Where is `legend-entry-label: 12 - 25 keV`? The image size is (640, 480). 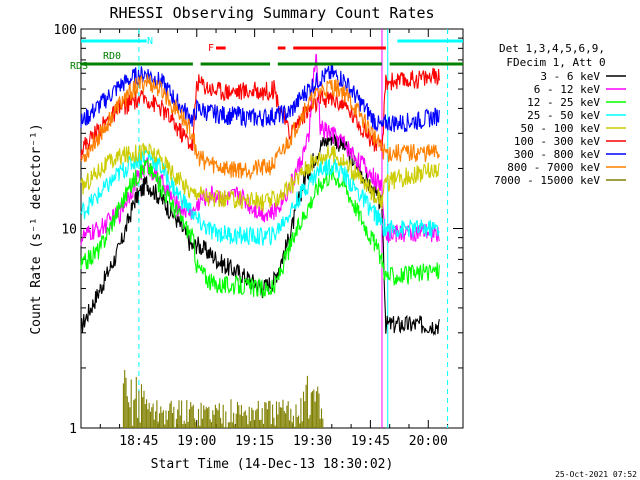 legend-entry-label: 12 - 25 keV is located at coordinates (563, 102).